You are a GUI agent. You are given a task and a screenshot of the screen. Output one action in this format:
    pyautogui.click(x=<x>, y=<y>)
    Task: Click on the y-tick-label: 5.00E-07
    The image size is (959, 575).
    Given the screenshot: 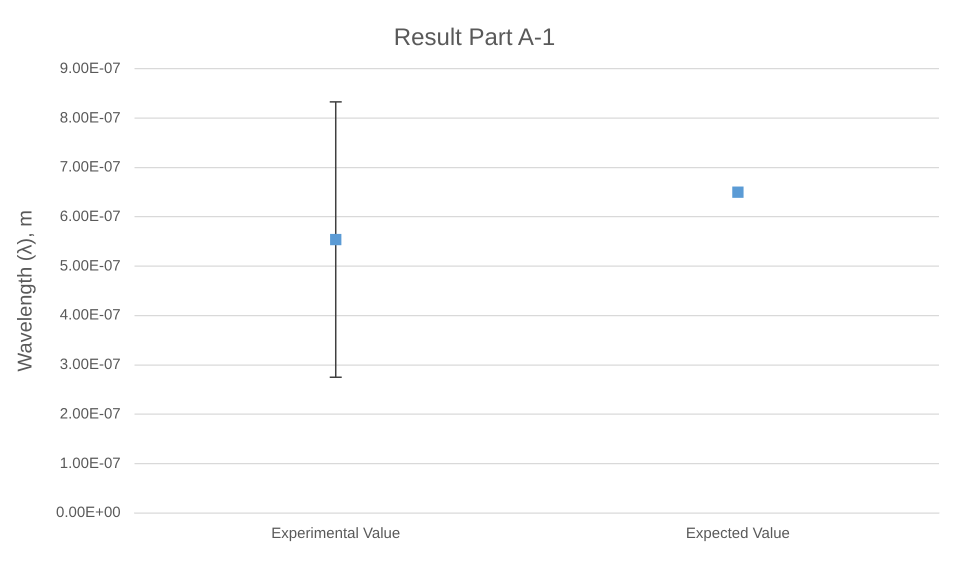 What is the action you would take?
    pyautogui.click(x=90, y=265)
    